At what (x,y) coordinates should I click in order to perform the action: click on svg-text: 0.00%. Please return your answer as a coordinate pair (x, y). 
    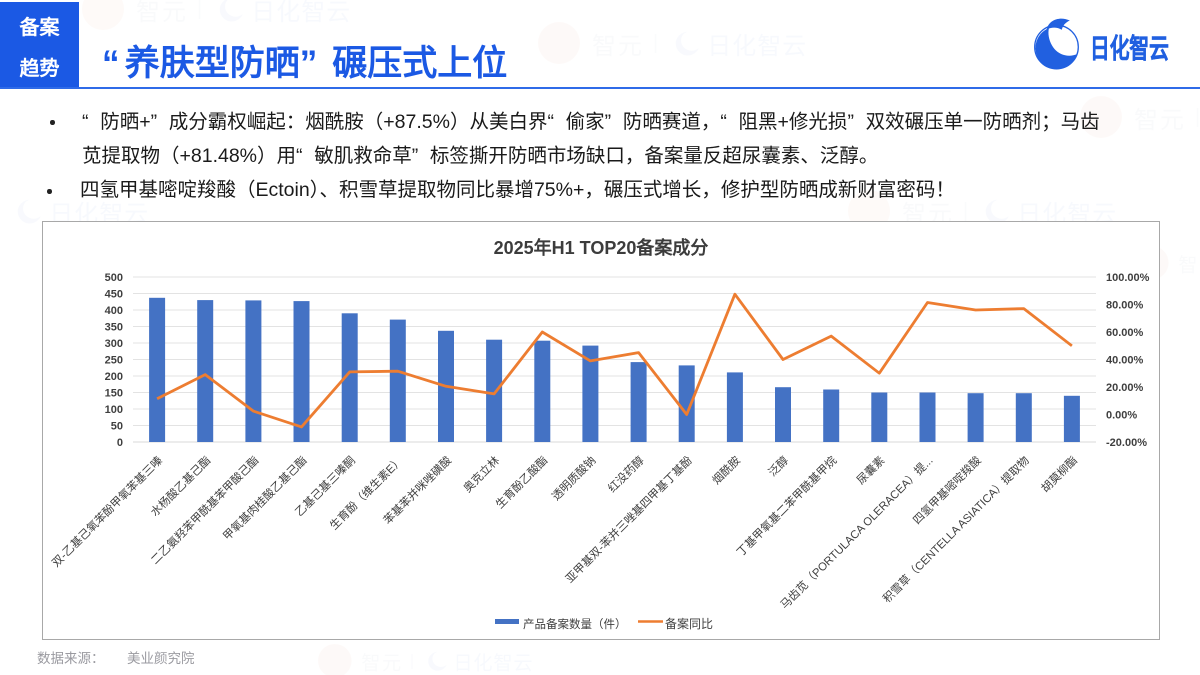
    Looking at the image, I should click on (1121, 416).